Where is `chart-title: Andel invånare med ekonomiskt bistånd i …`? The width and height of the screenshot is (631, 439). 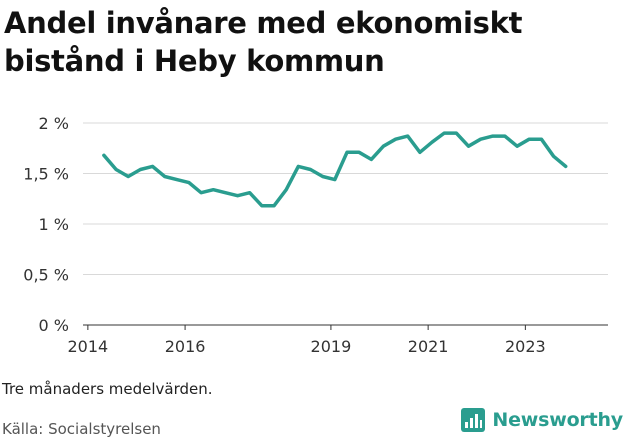 chart-title: Andel invånare med ekonomiskt bistånd i … is located at coordinates (263, 42).